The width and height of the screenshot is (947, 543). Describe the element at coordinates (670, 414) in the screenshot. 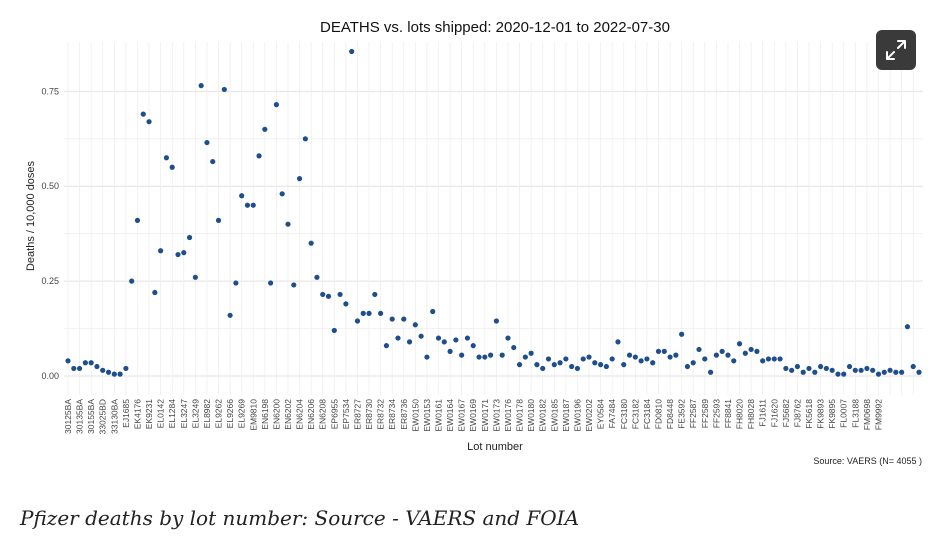

I see `x-tick-label: FD8448` at that location.